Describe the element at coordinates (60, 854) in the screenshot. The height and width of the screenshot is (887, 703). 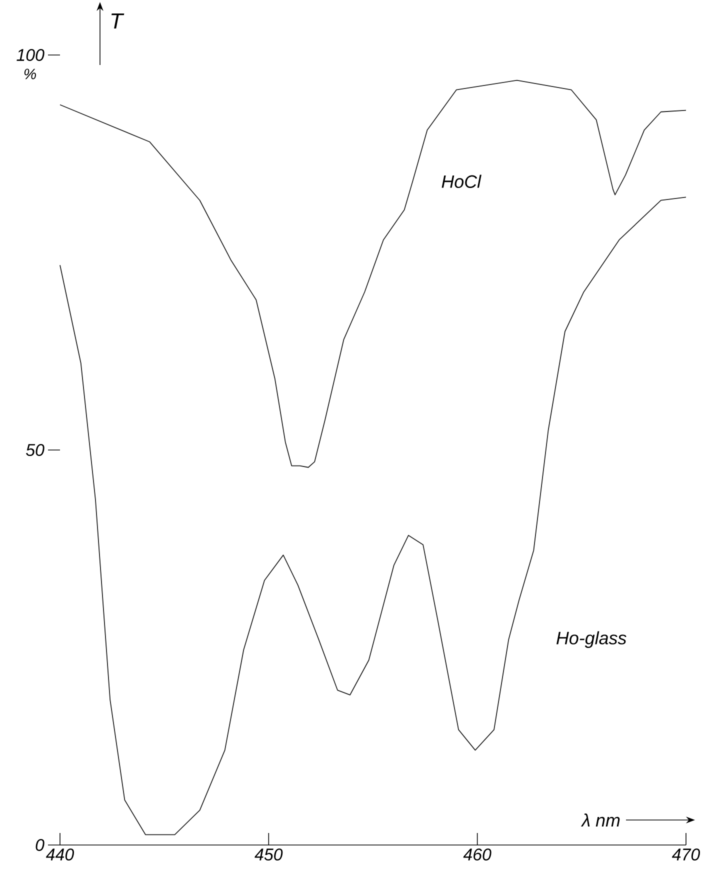
I see `x-tick-label: 440` at that location.